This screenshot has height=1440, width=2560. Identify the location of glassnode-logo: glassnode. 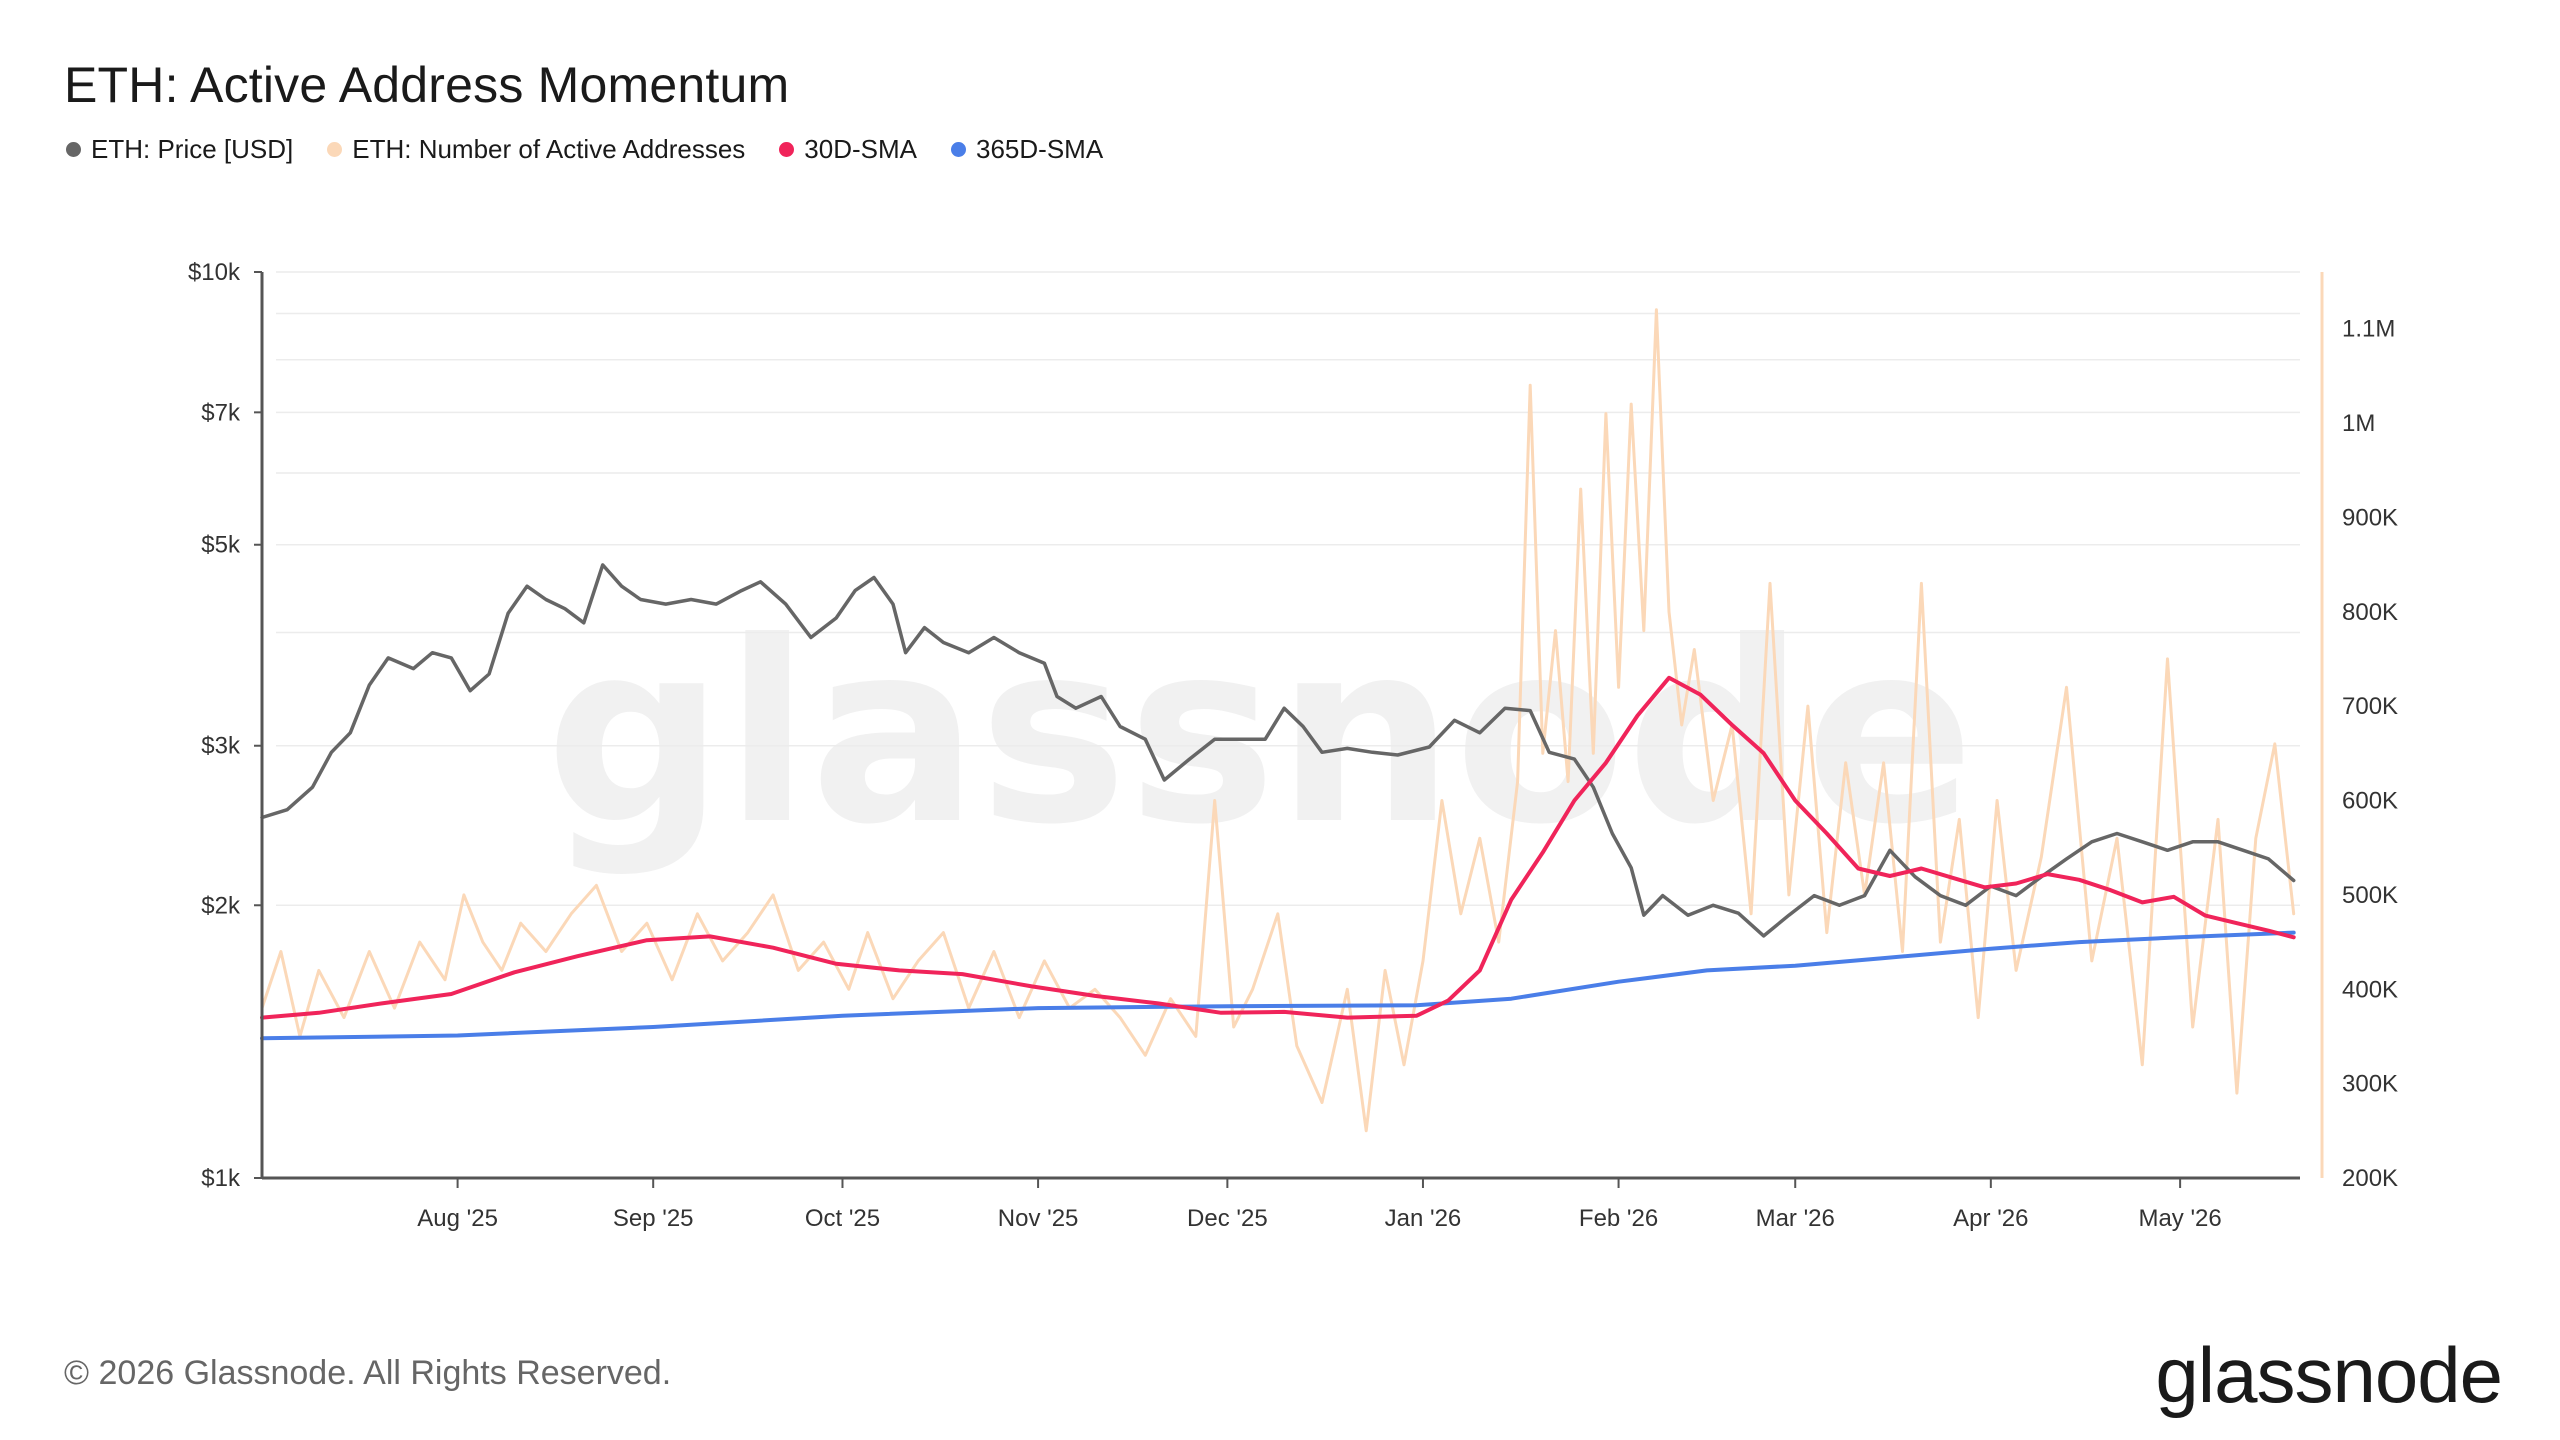
(2329, 1375).